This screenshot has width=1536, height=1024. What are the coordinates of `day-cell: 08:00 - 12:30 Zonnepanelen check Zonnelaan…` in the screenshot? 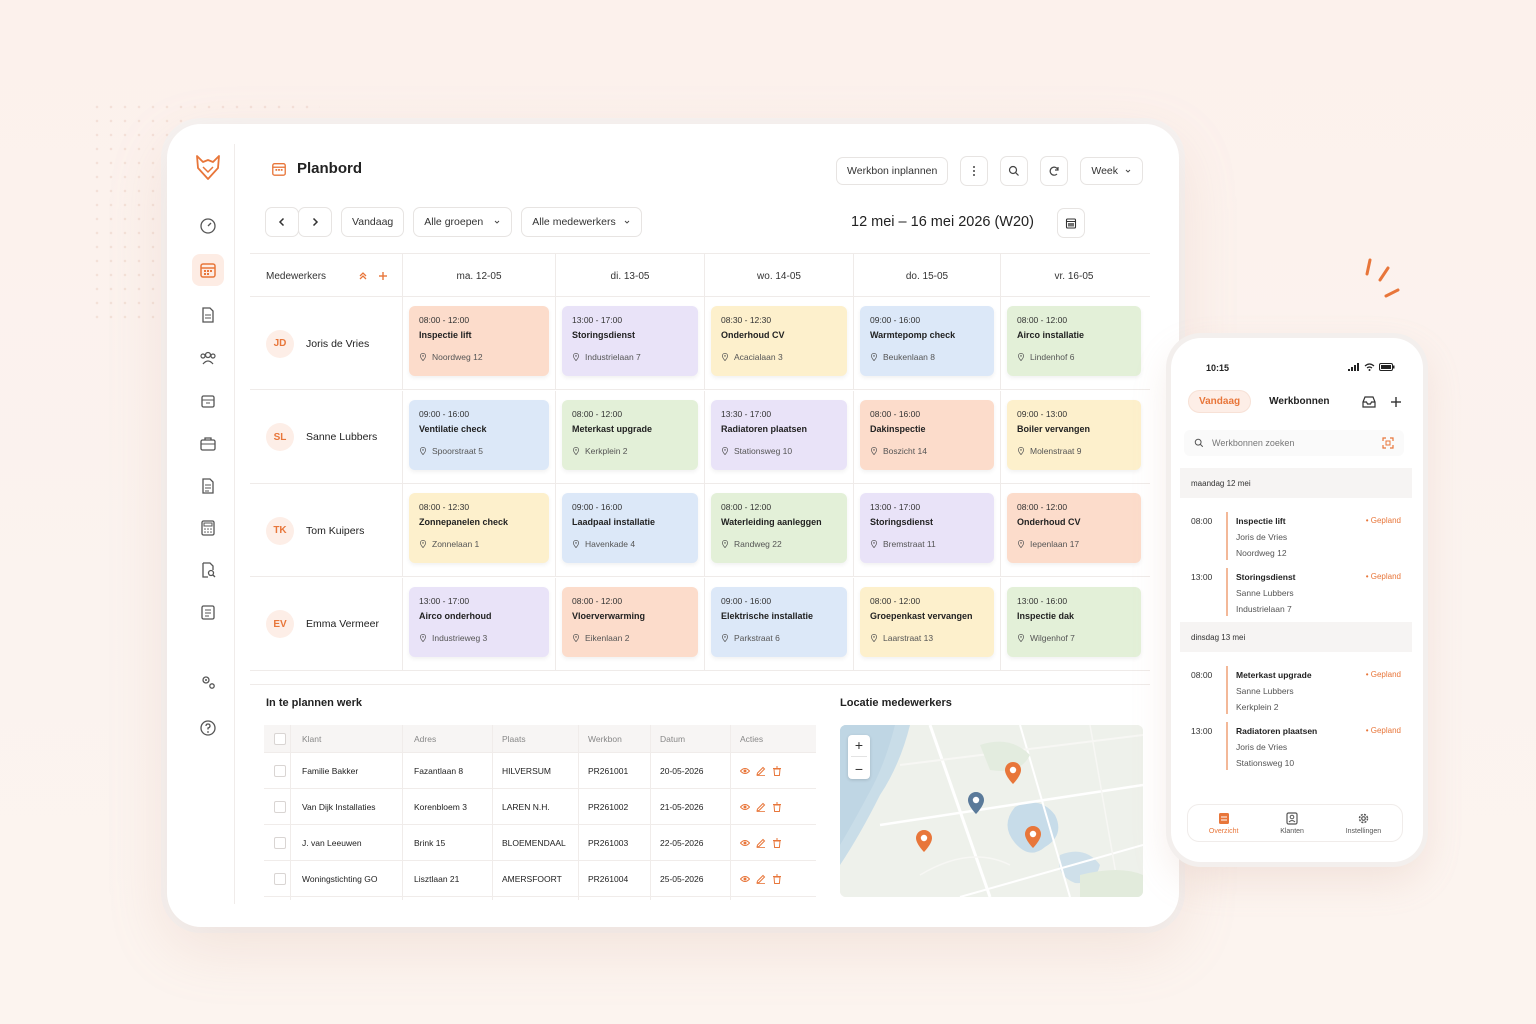 It's located at (478, 530).